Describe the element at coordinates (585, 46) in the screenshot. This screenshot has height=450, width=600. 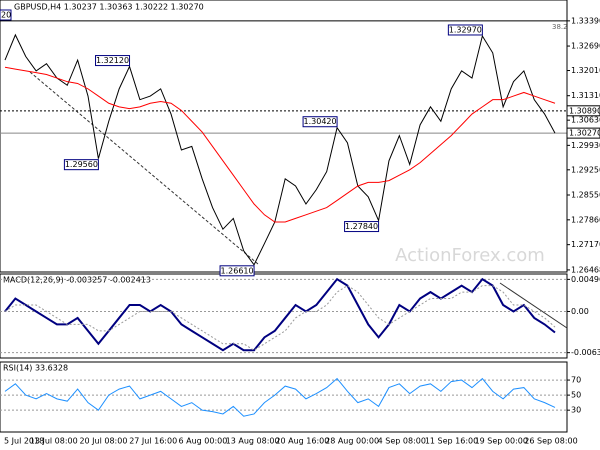
I see `y-tick-label: 1.32690` at that location.